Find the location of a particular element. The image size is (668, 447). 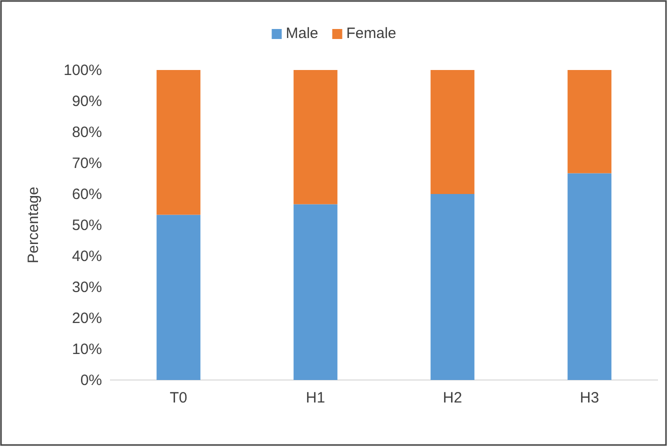

x-tick-label: H1 is located at coordinates (316, 398).